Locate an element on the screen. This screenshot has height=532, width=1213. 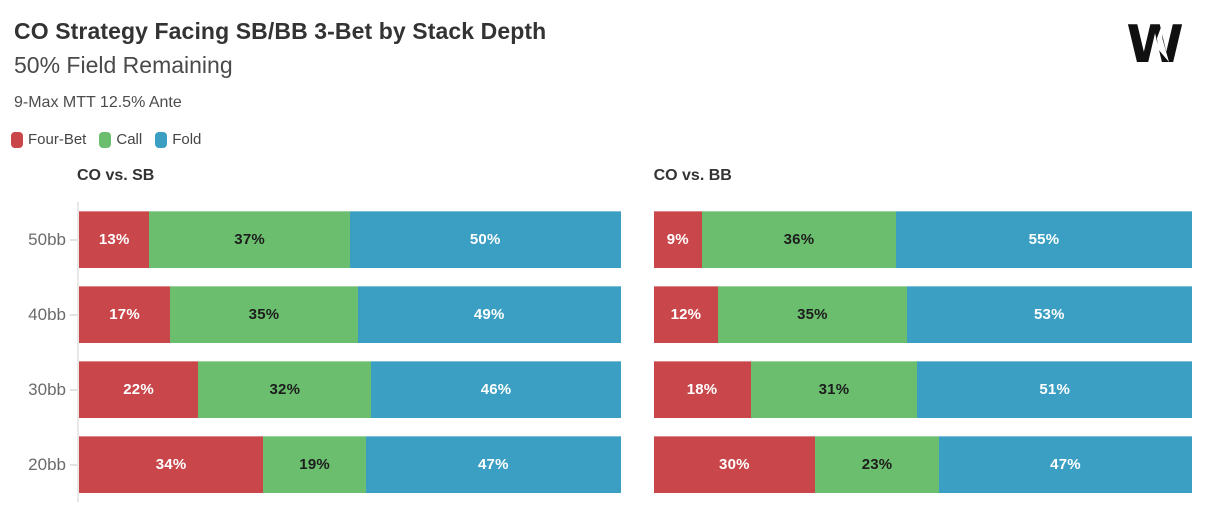
bar-segment: 55% is located at coordinates (1043, 239).